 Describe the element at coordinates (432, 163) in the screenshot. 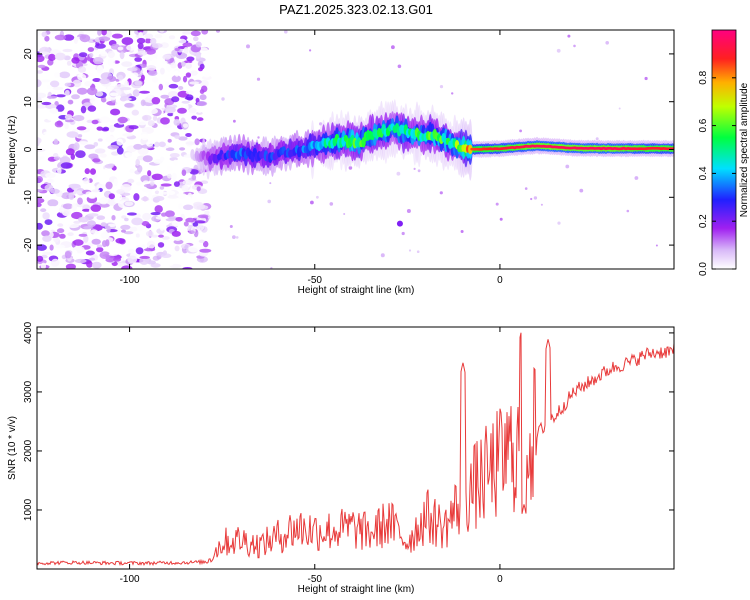

I see `spectrogram-ridge` at that location.